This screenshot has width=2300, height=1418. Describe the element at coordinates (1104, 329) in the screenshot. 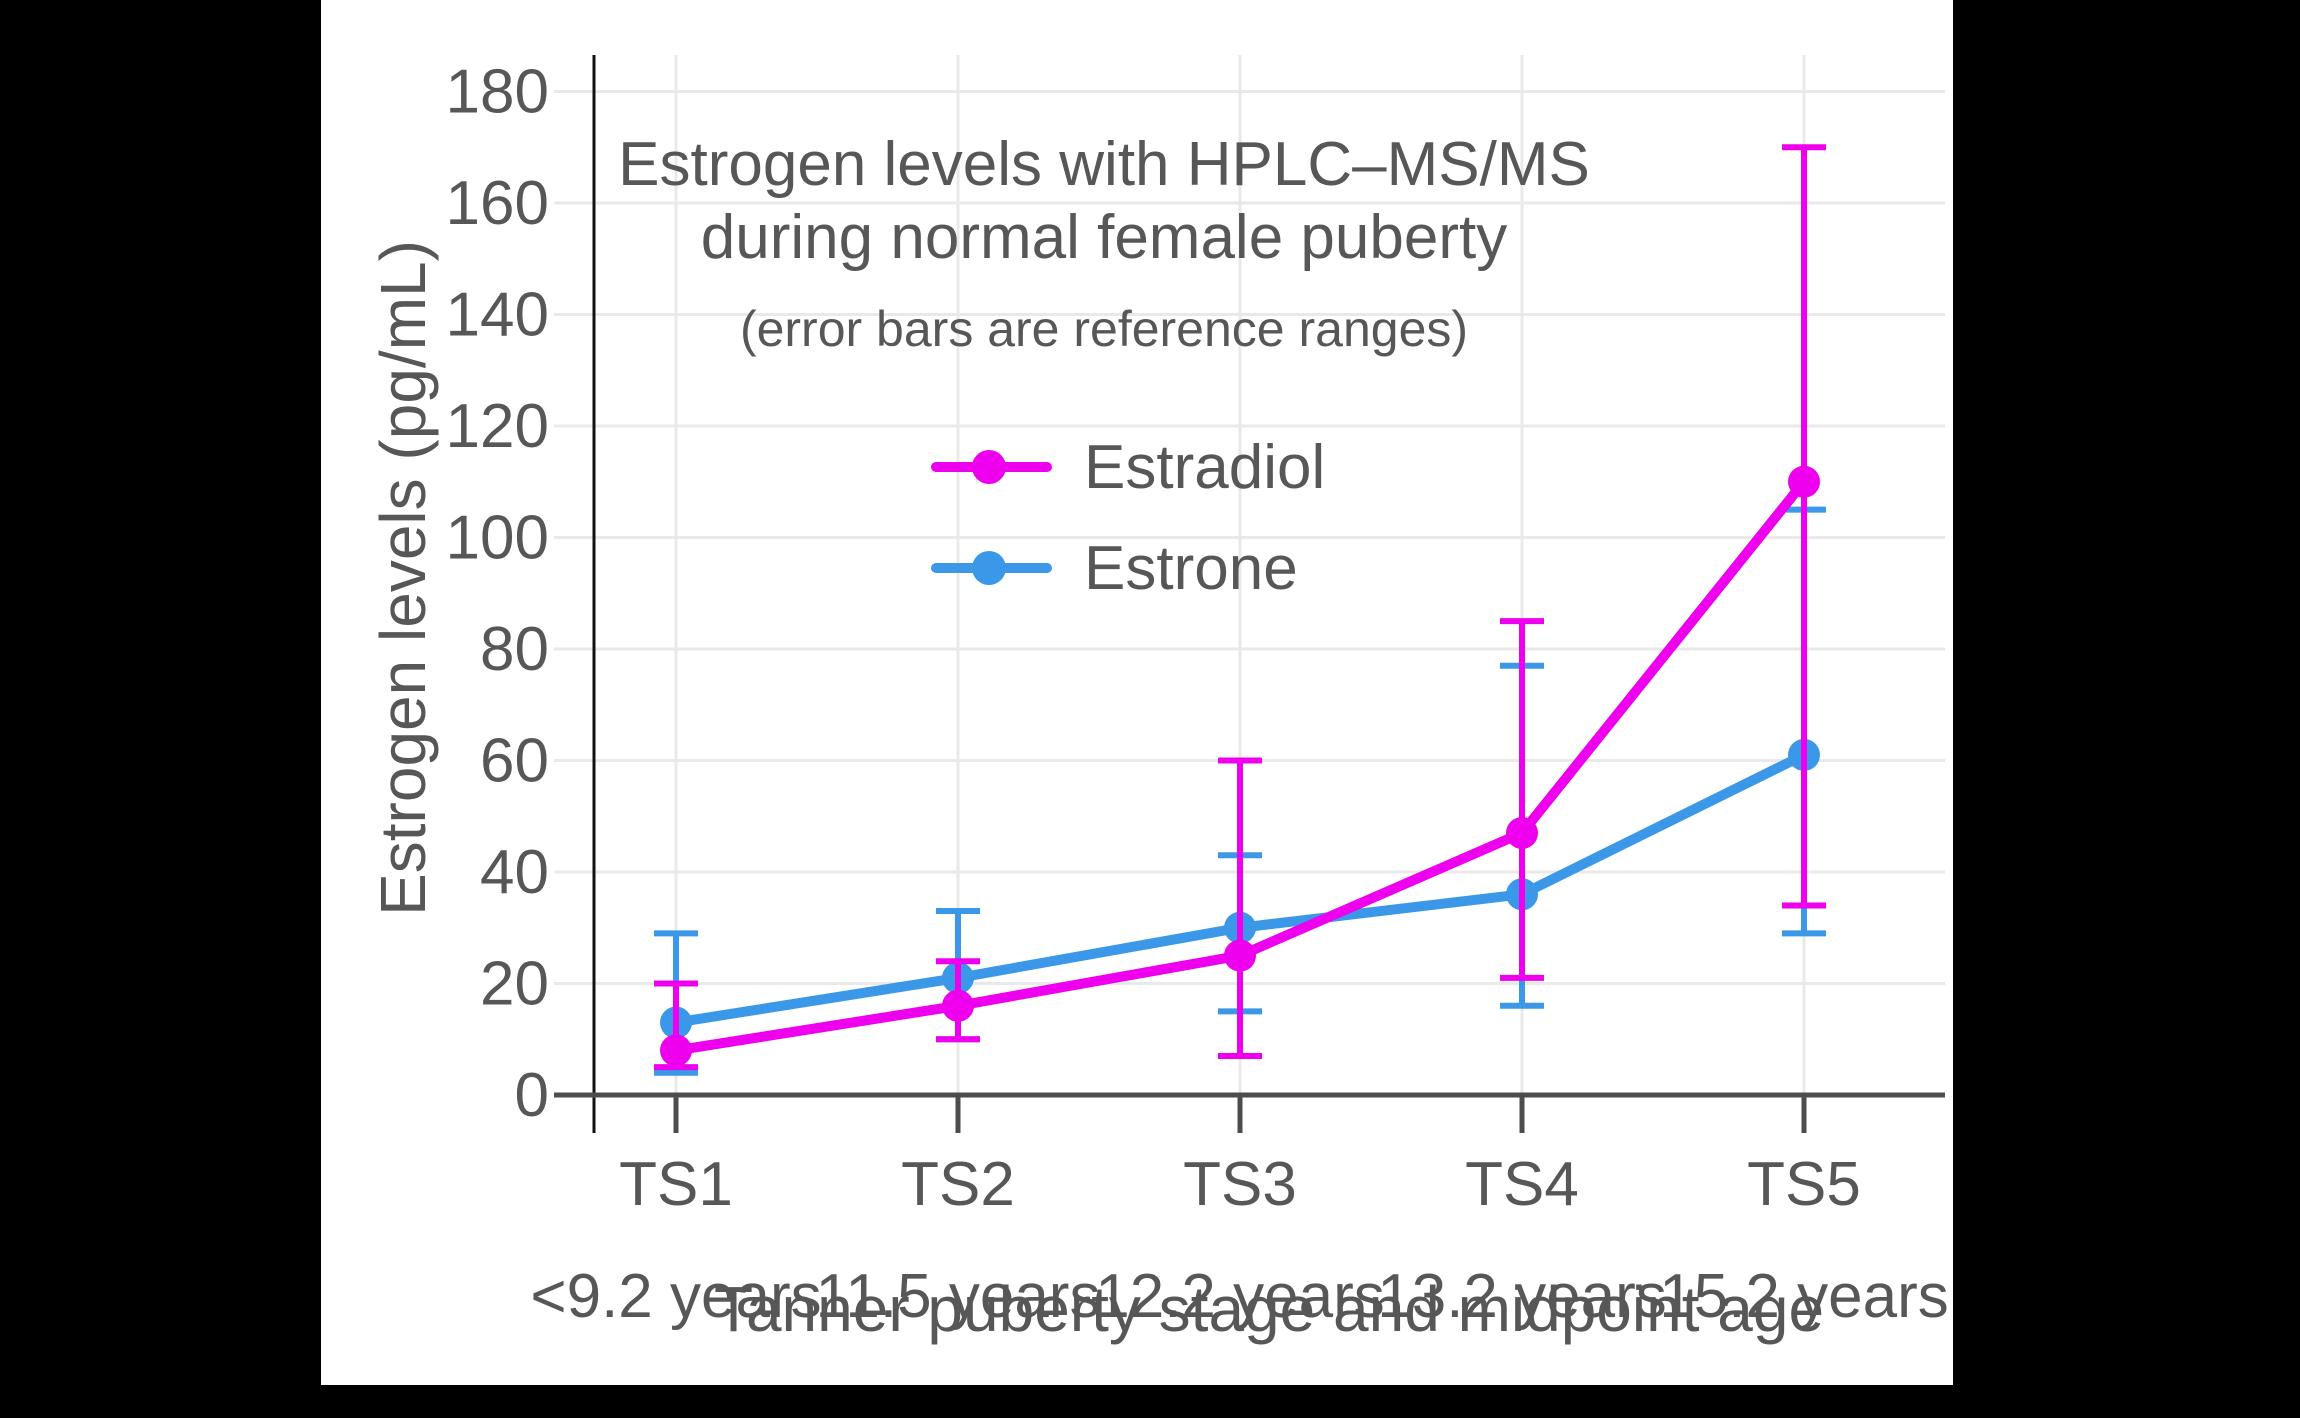

I see `chart-subtitle: (error bars are reference ranges)` at that location.